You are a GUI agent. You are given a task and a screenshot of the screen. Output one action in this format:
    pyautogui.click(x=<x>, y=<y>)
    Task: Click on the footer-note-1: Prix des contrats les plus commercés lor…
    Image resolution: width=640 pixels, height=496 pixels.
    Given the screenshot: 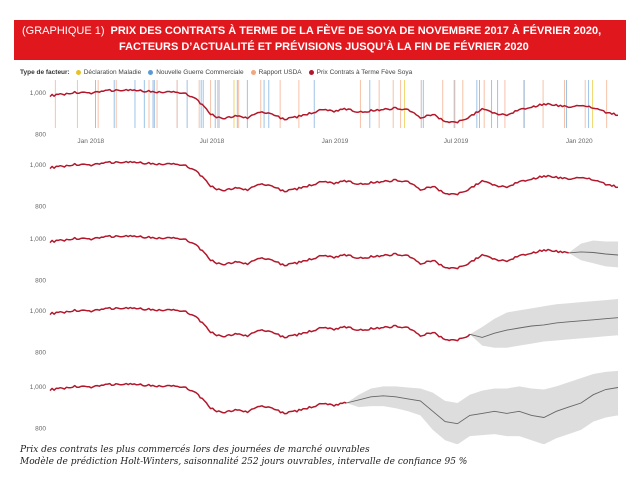 What is the action you would take?
    pyautogui.click(x=195, y=450)
    